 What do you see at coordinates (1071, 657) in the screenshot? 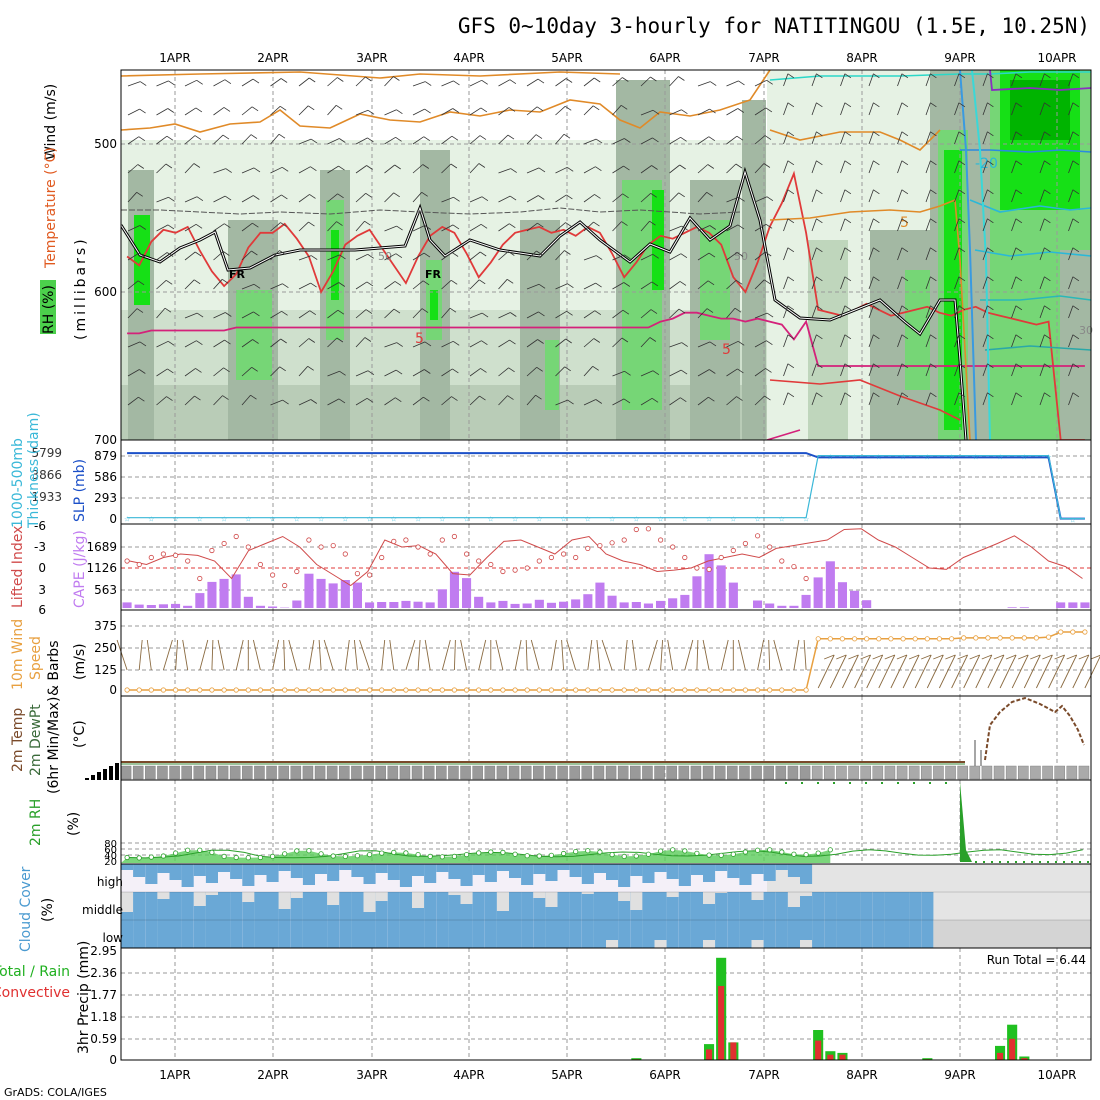
I see `wind10-barb-flag` at bounding box center [1071, 657].